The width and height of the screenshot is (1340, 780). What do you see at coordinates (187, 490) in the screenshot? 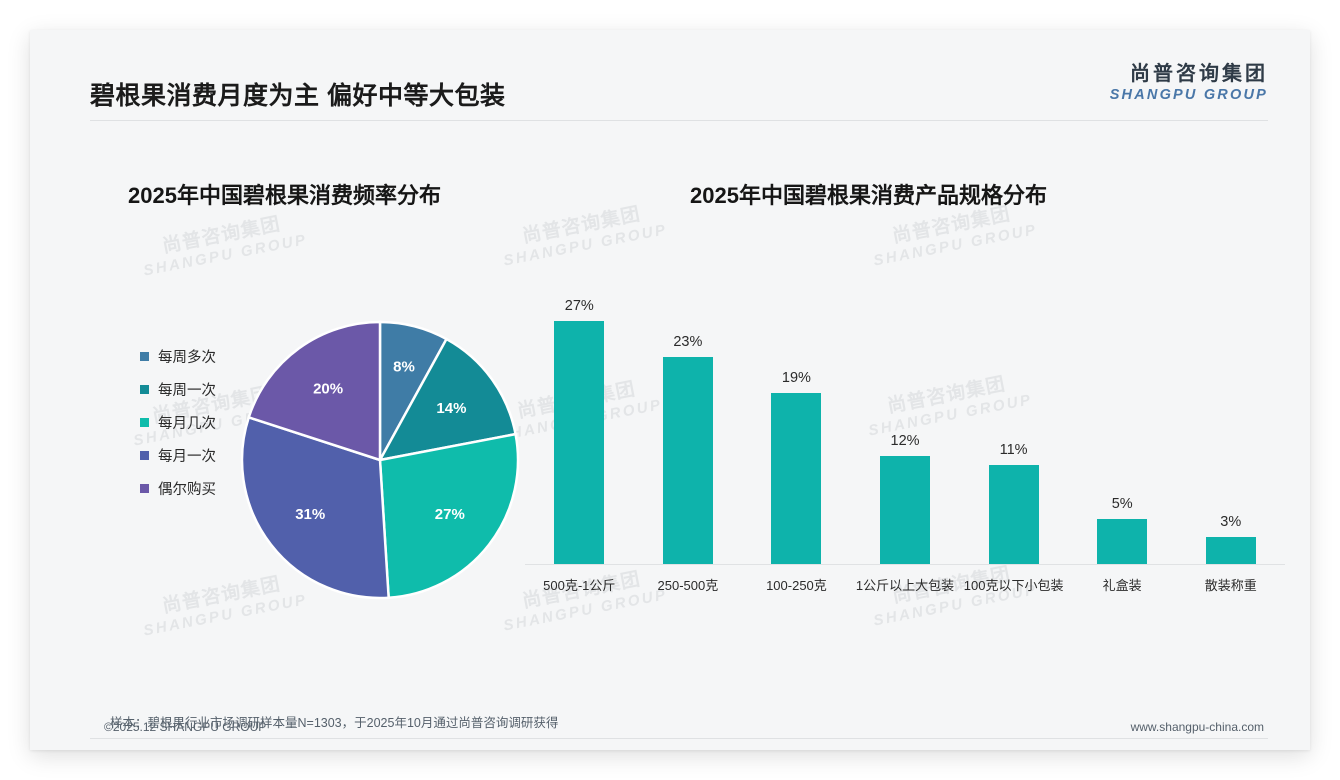
I see `legend-item-label: 偶尔购买` at bounding box center [187, 490].